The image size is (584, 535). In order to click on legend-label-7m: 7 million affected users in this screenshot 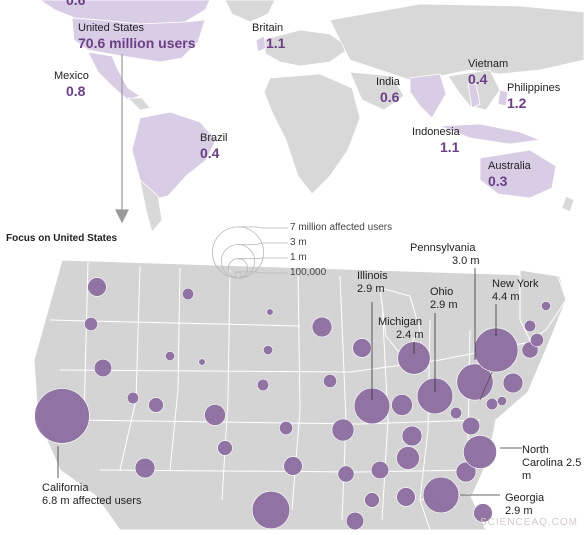, I will do `click(341, 227)`.